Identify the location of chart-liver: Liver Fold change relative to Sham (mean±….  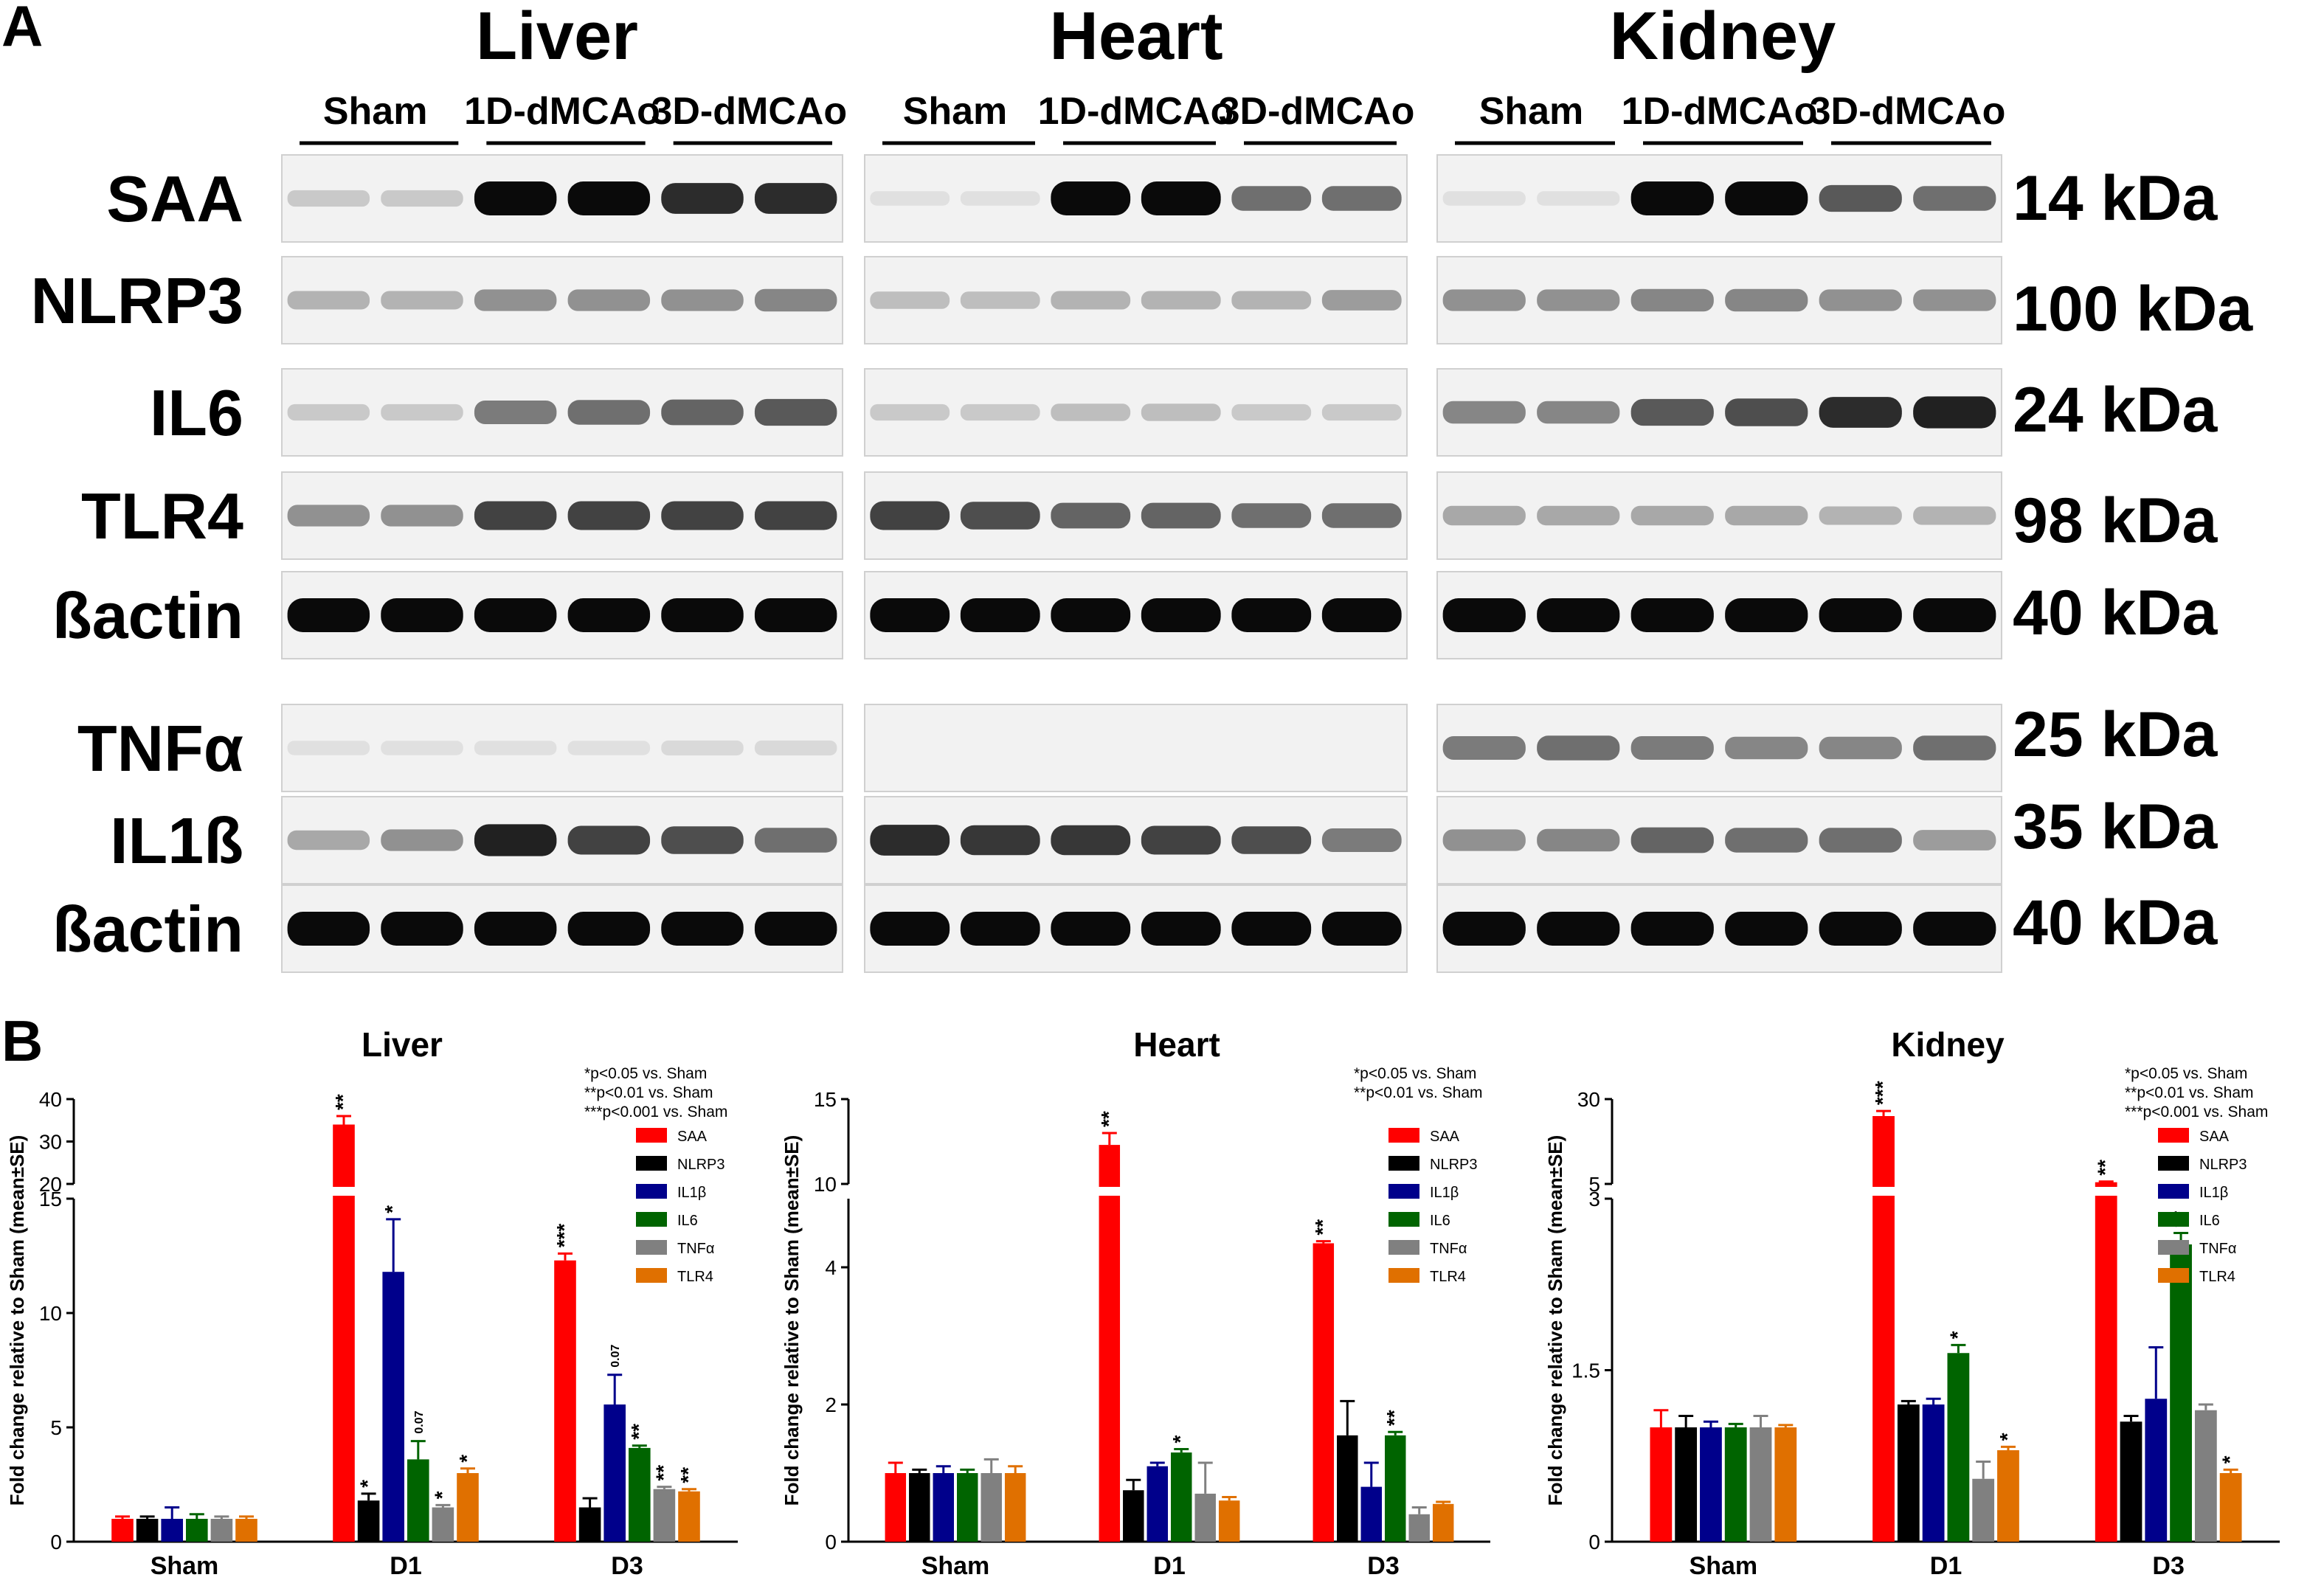
(372, 1302).